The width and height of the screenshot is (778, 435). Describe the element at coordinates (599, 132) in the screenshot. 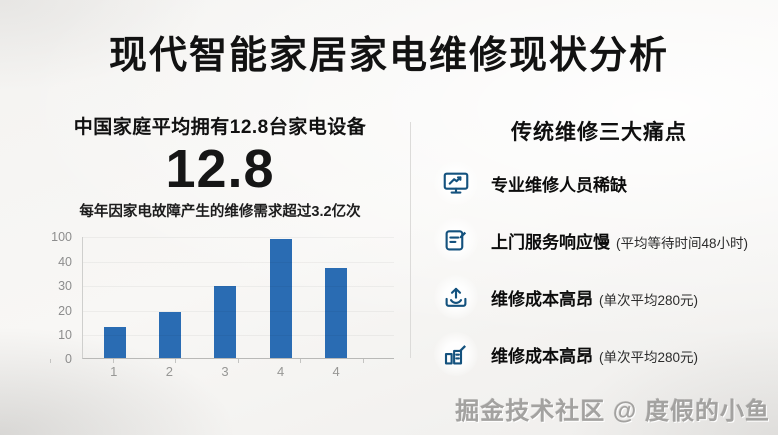

I see `painpoints-header: 传统维修三大痛点` at that location.